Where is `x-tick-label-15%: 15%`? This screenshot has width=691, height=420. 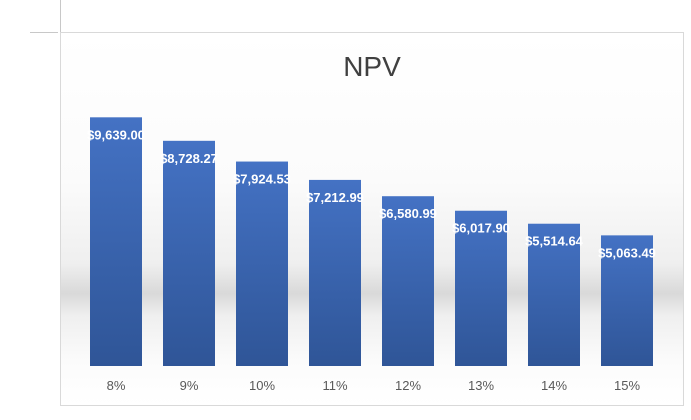
x-tick-label-15%: 15% is located at coordinates (627, 385).